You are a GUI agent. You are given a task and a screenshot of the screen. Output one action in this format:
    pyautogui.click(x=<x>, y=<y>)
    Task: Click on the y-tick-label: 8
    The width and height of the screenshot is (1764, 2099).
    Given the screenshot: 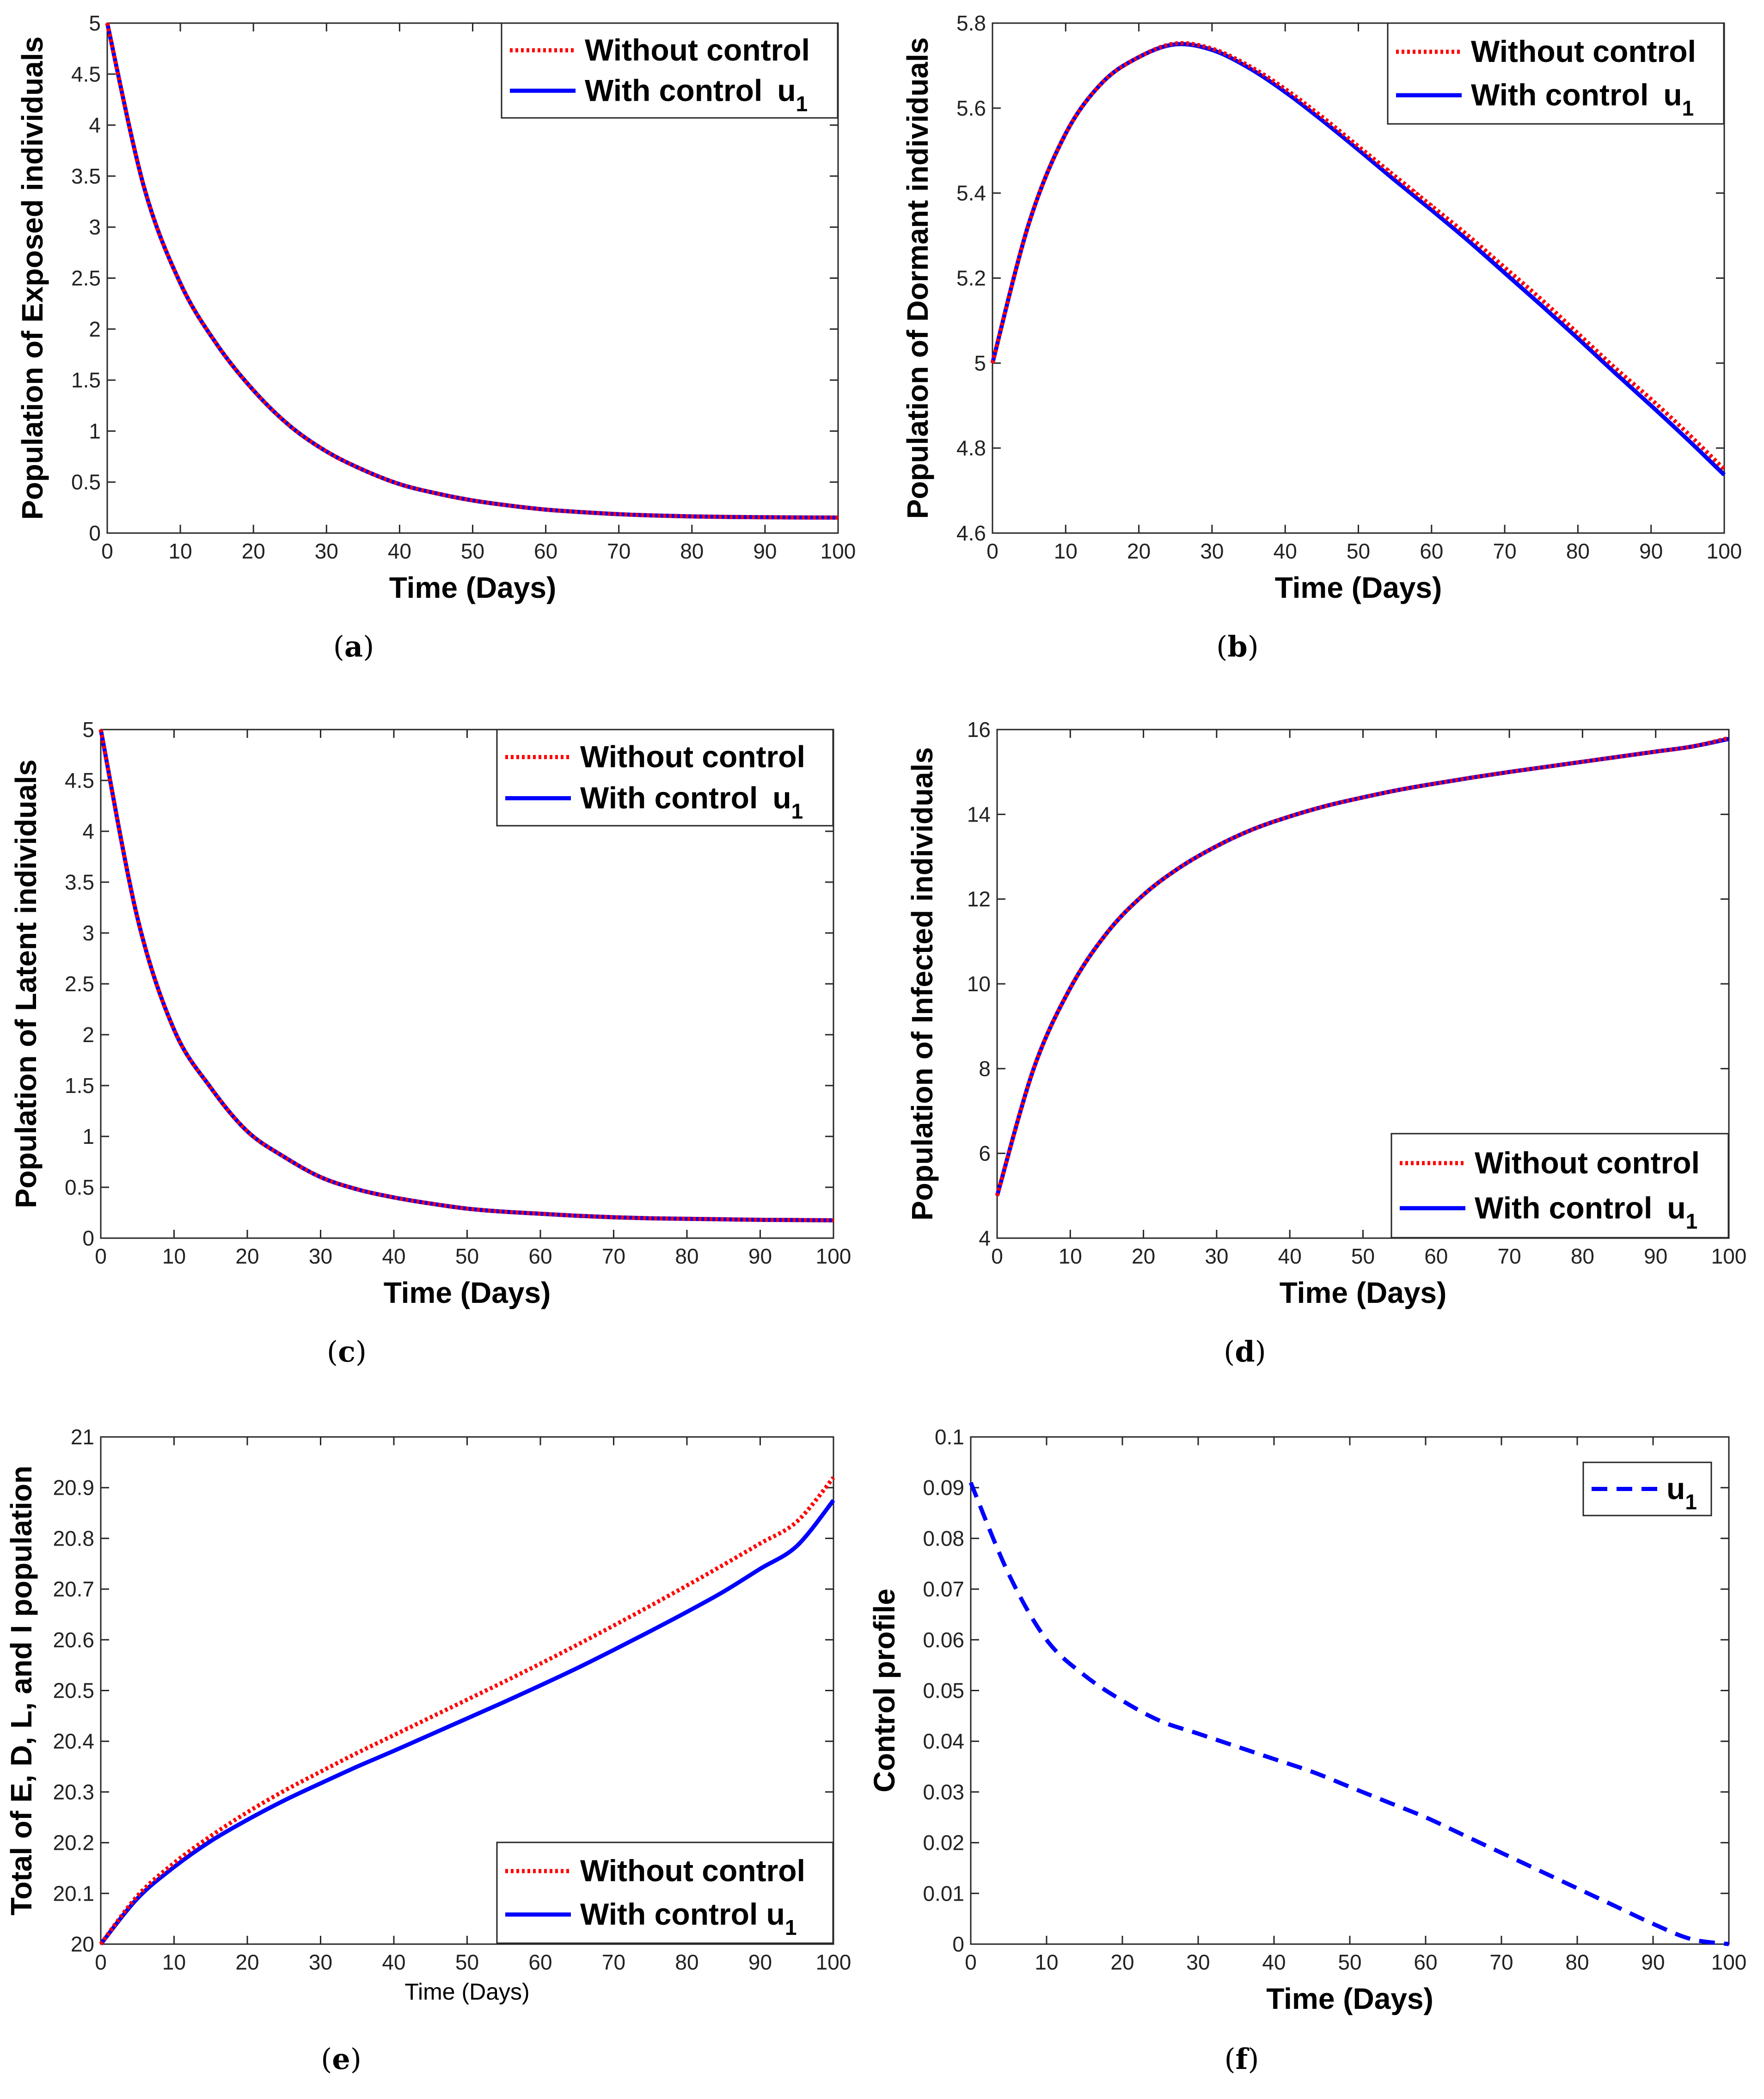 What is the action you would take?
    pyautogui.click(x=985, y=1068)
    